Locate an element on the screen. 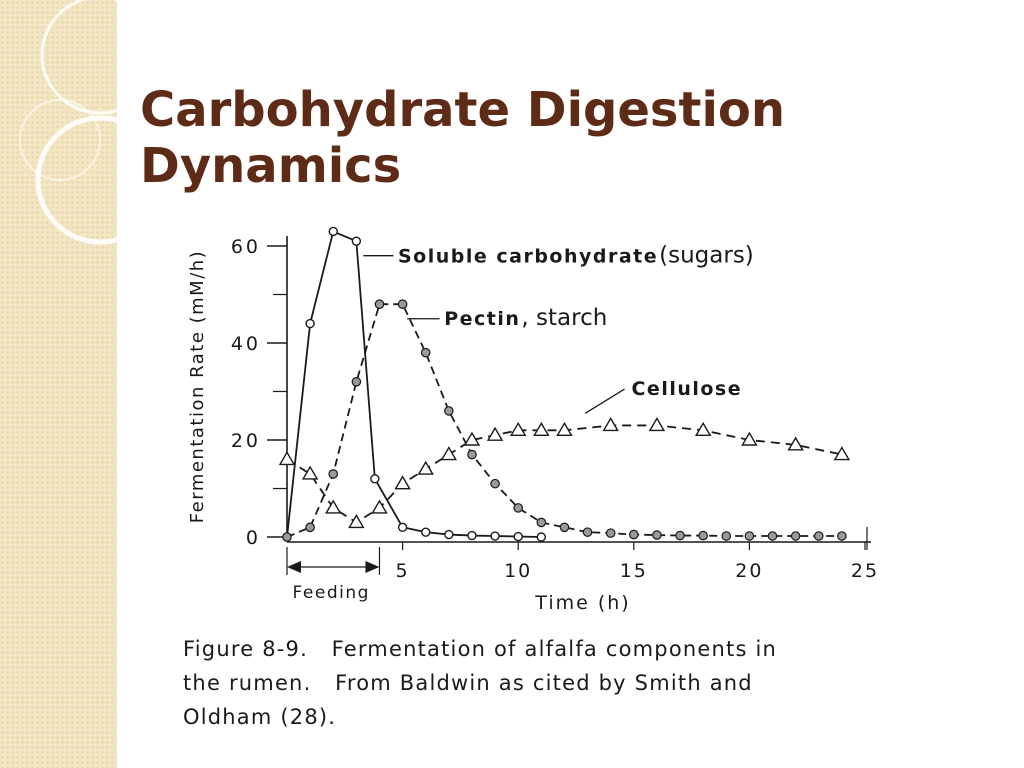 This screenshot has width=1024, height=768. deco-circle-small is located at coordinates (60, 140).